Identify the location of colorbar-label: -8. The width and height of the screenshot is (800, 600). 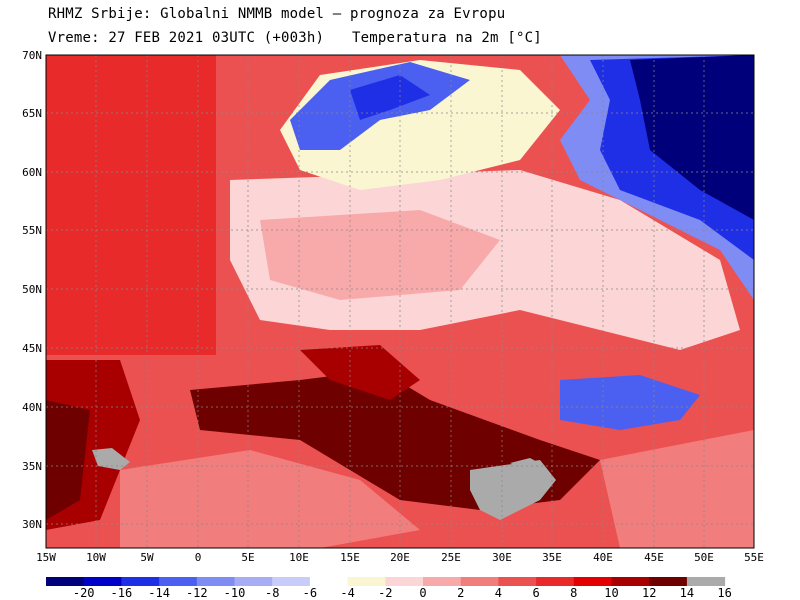
(272, 593).